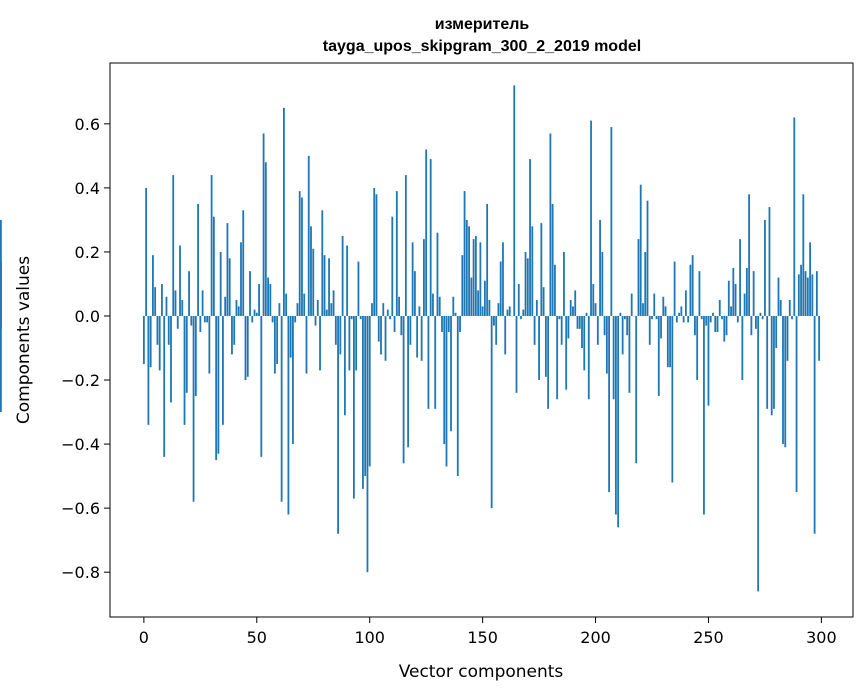 The width and height of the screenshot is (867, 696). I want to click on x-tick-label: 300, so click(821, 637).